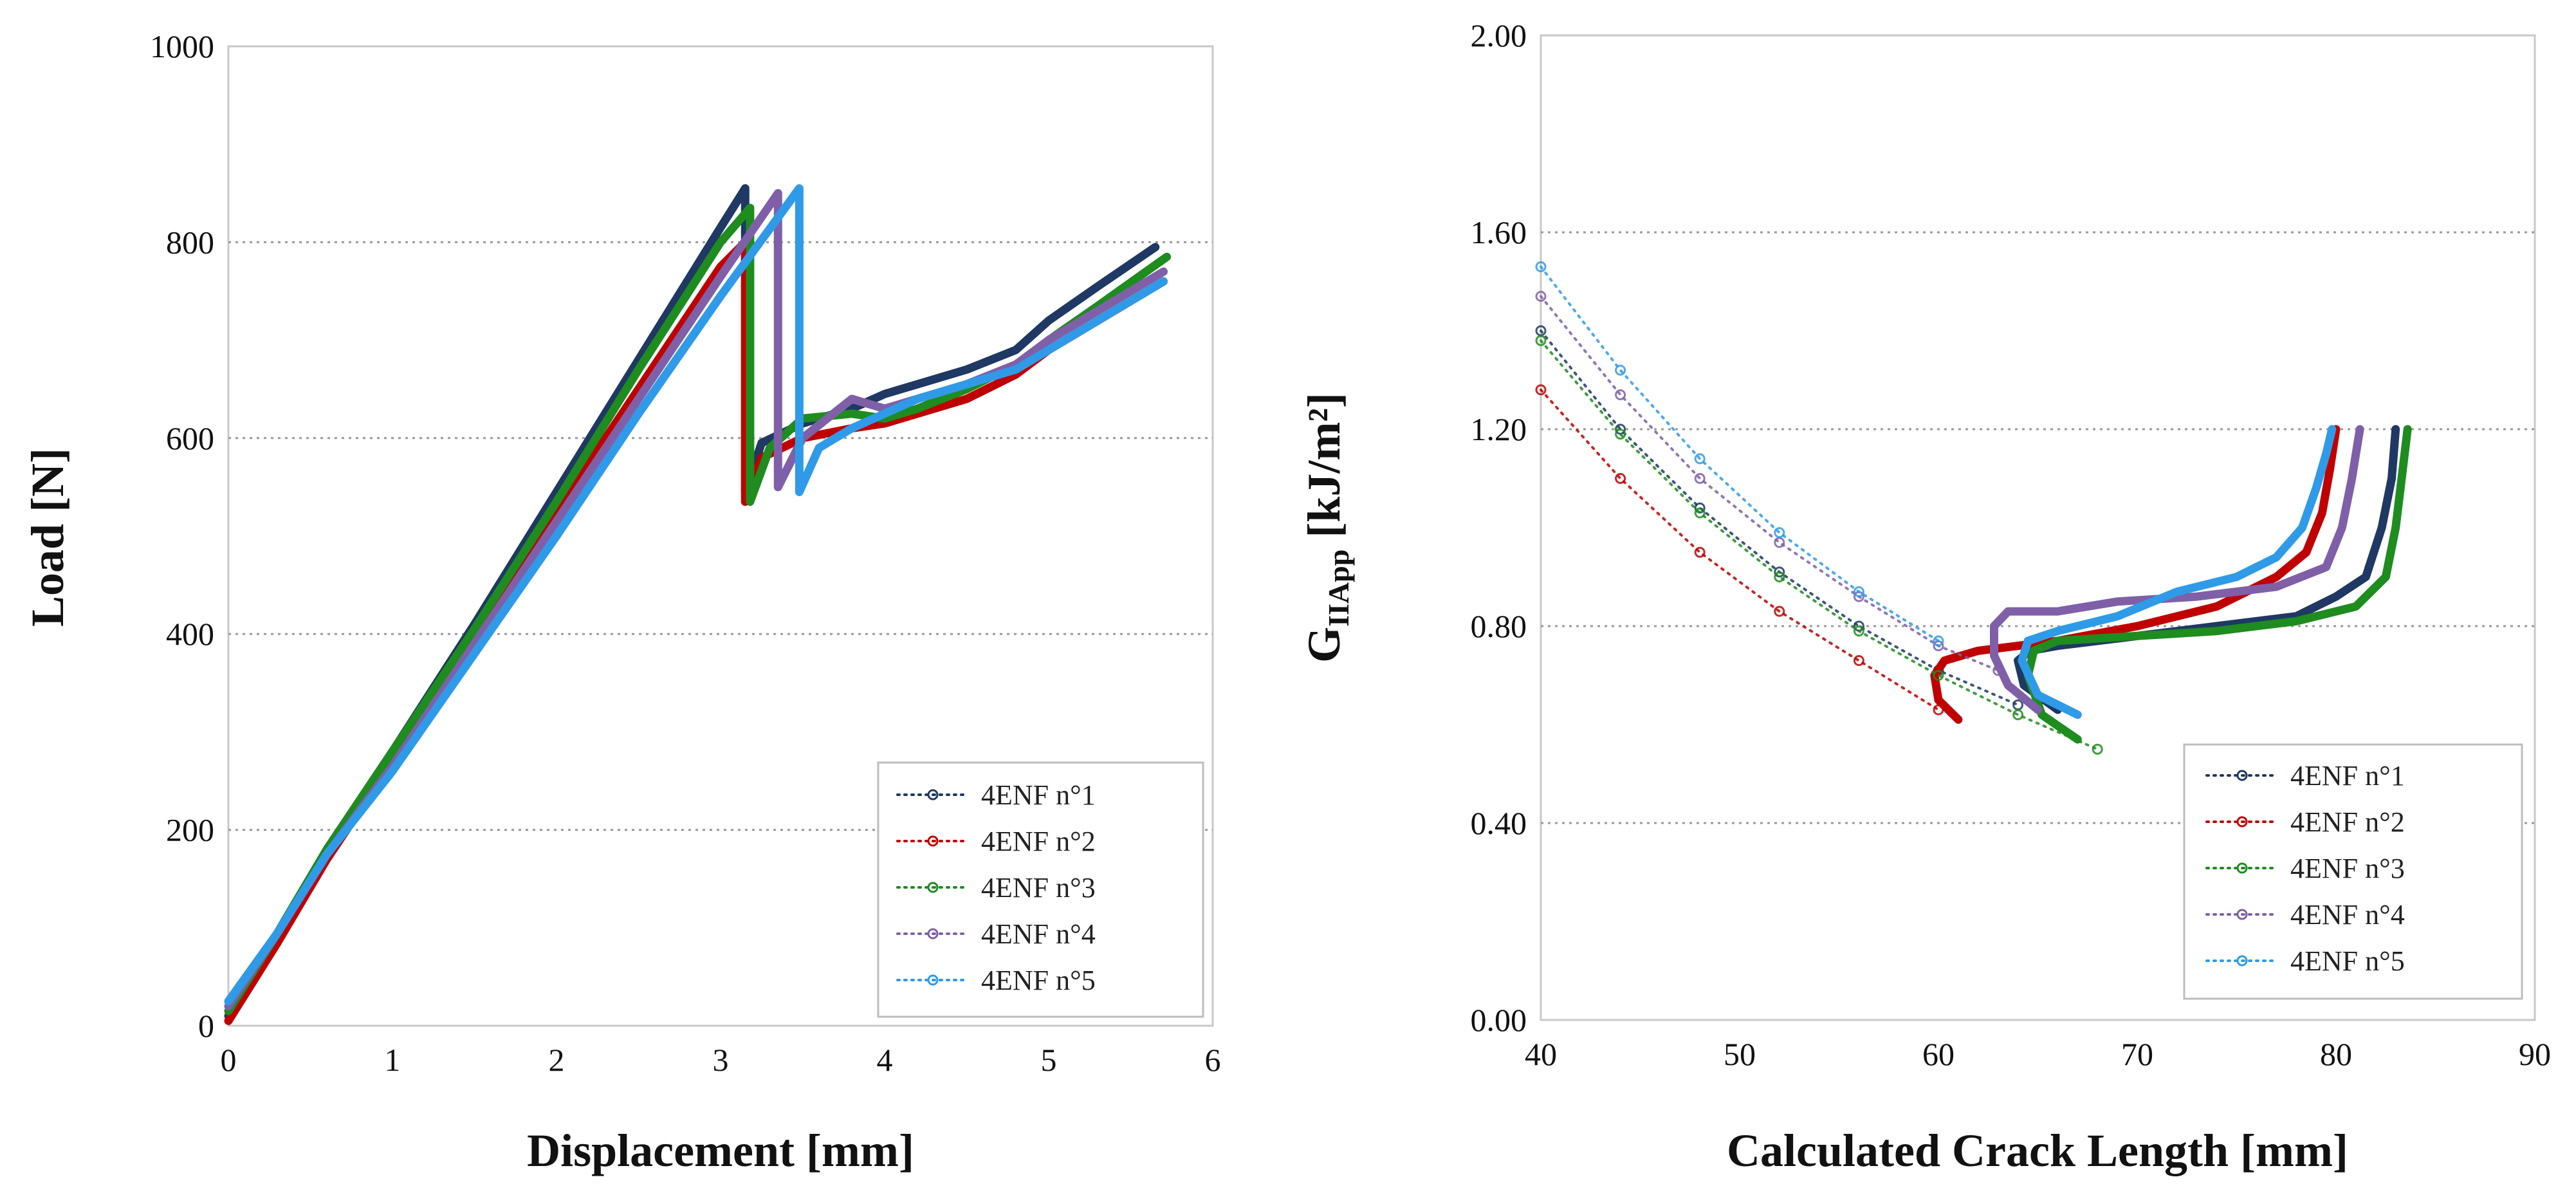 The image size is (2576, 1204). I want to click on x-tick-label: 1, so click(393, 1060).